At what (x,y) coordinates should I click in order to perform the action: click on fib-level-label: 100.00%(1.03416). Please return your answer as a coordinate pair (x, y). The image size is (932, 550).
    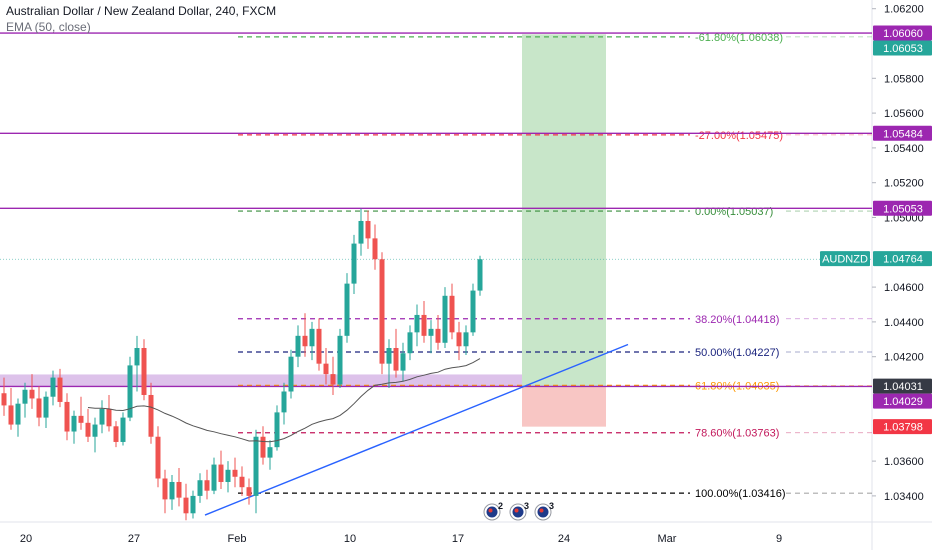
    Looking at the image, I should click on (740, 494).